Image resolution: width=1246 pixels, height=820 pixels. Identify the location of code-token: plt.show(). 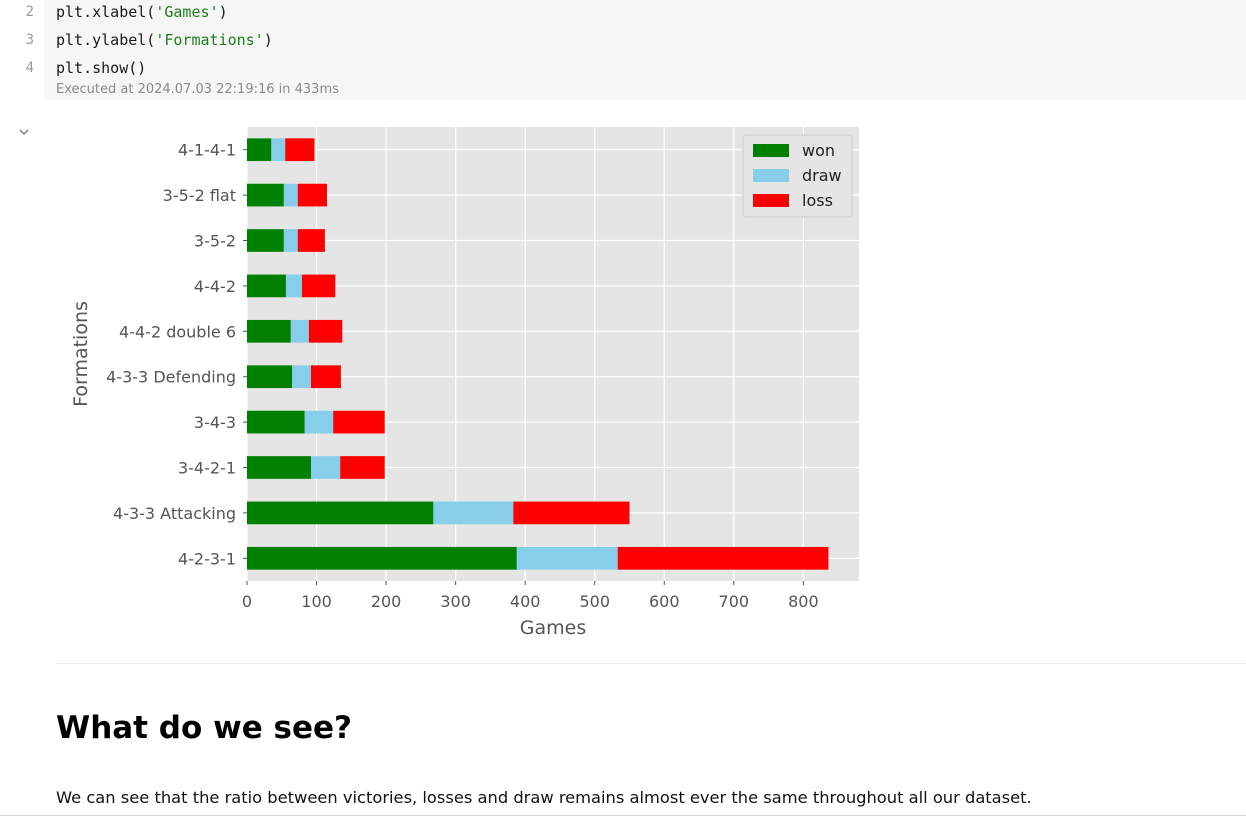
(101, 68).